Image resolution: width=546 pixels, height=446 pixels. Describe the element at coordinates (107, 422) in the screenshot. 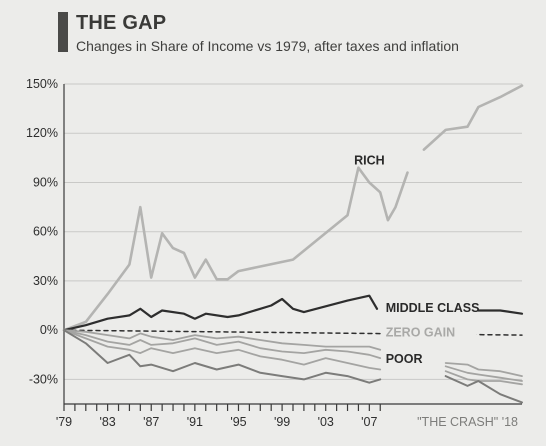

I see `x-tick-label: '83` at that location.